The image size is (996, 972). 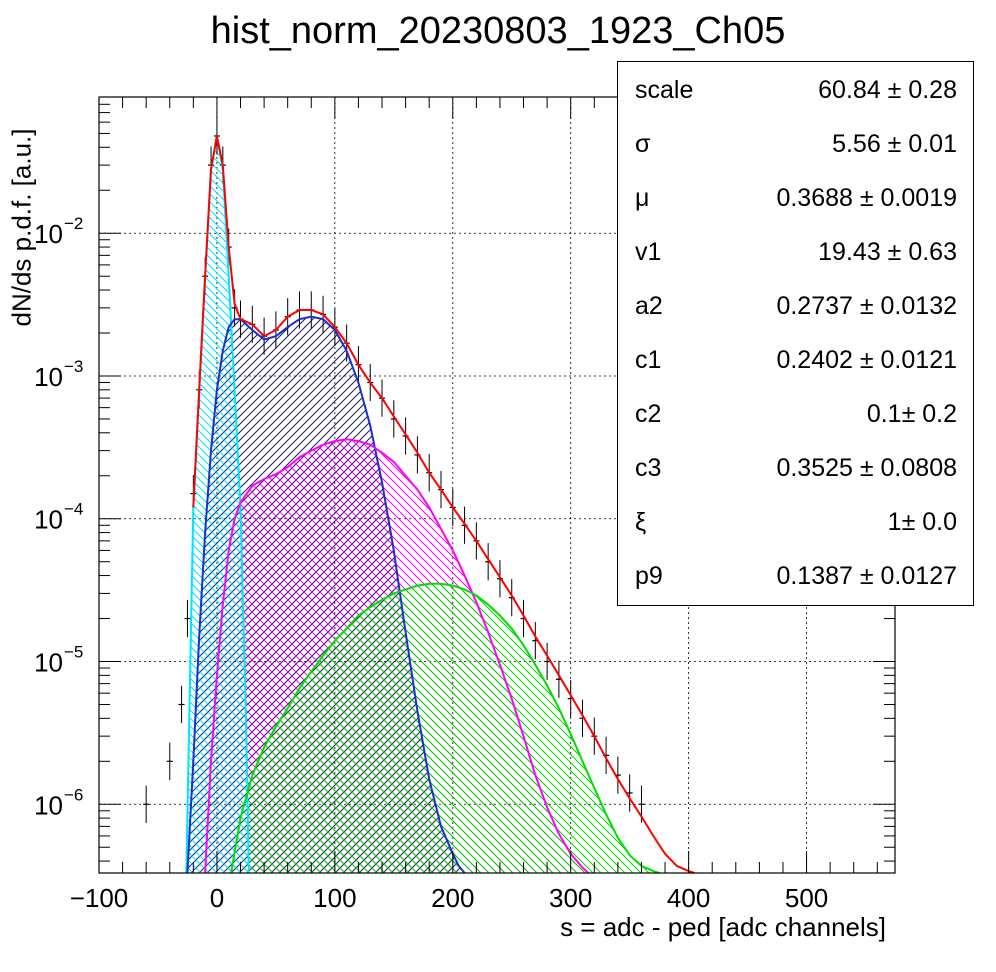 What do you see at coordinates (648, 252) in the screenshot?
I see `stat-name: v1` at bounding box center [648, 252].